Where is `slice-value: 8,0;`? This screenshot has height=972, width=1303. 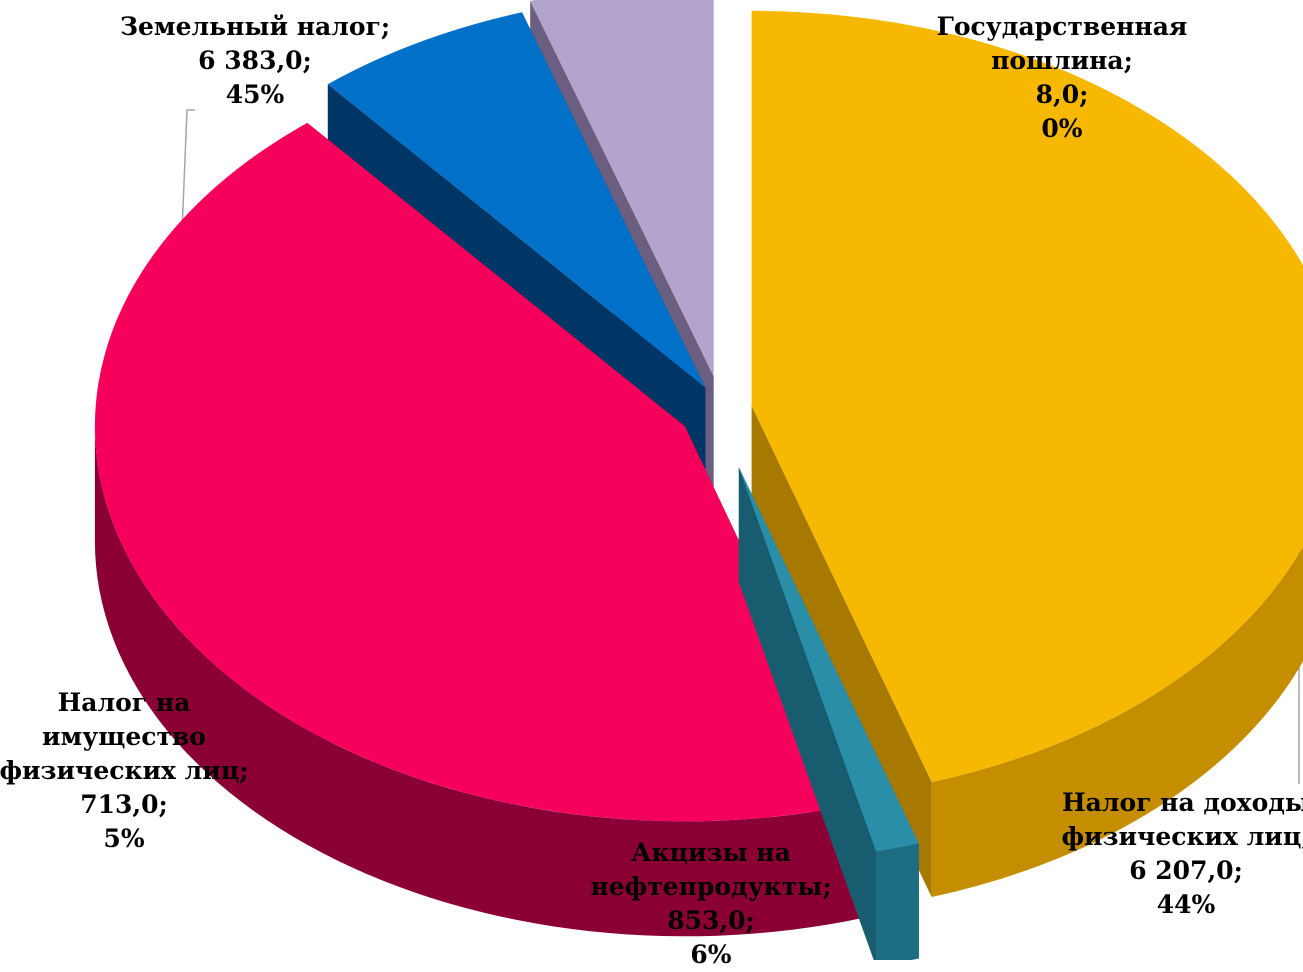
slice-value: 8,0; is located at coordinates (1062, 94).